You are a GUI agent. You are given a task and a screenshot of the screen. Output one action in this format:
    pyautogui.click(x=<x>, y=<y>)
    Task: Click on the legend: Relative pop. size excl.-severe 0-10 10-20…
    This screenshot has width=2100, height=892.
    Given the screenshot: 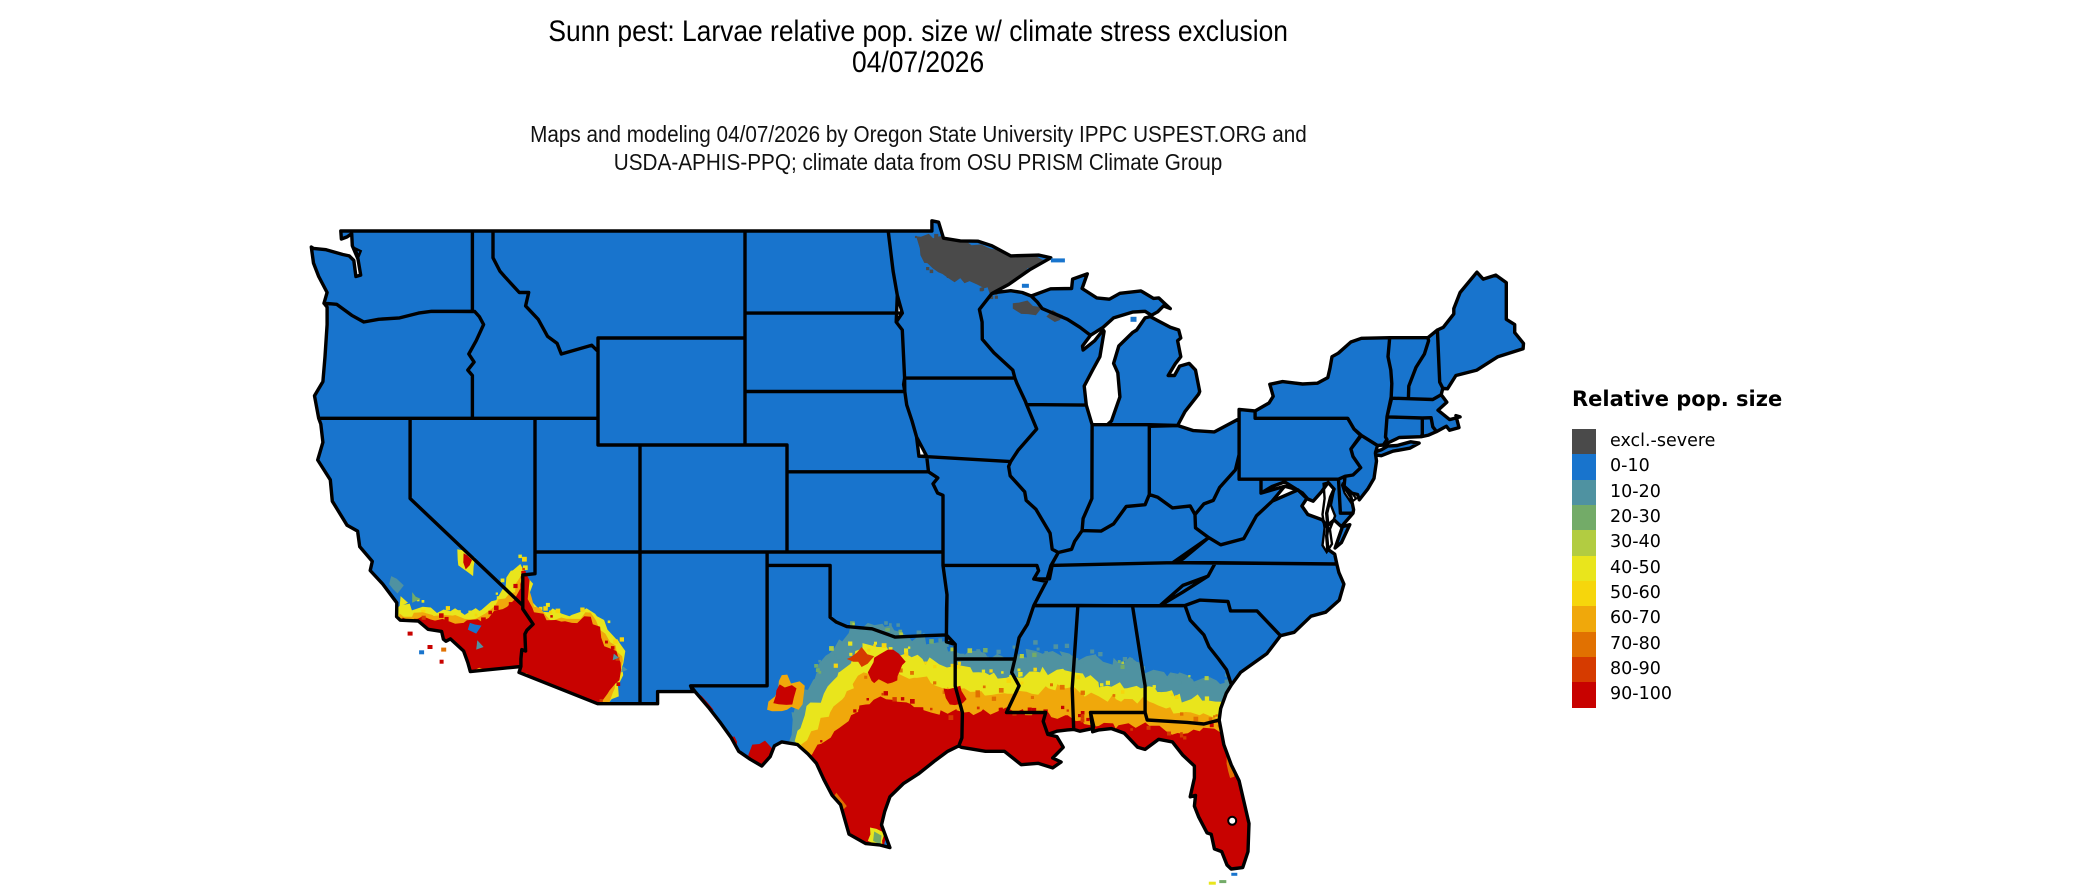 What is the action you would take?
    pyautogui.click(x=1677, y=547)
    